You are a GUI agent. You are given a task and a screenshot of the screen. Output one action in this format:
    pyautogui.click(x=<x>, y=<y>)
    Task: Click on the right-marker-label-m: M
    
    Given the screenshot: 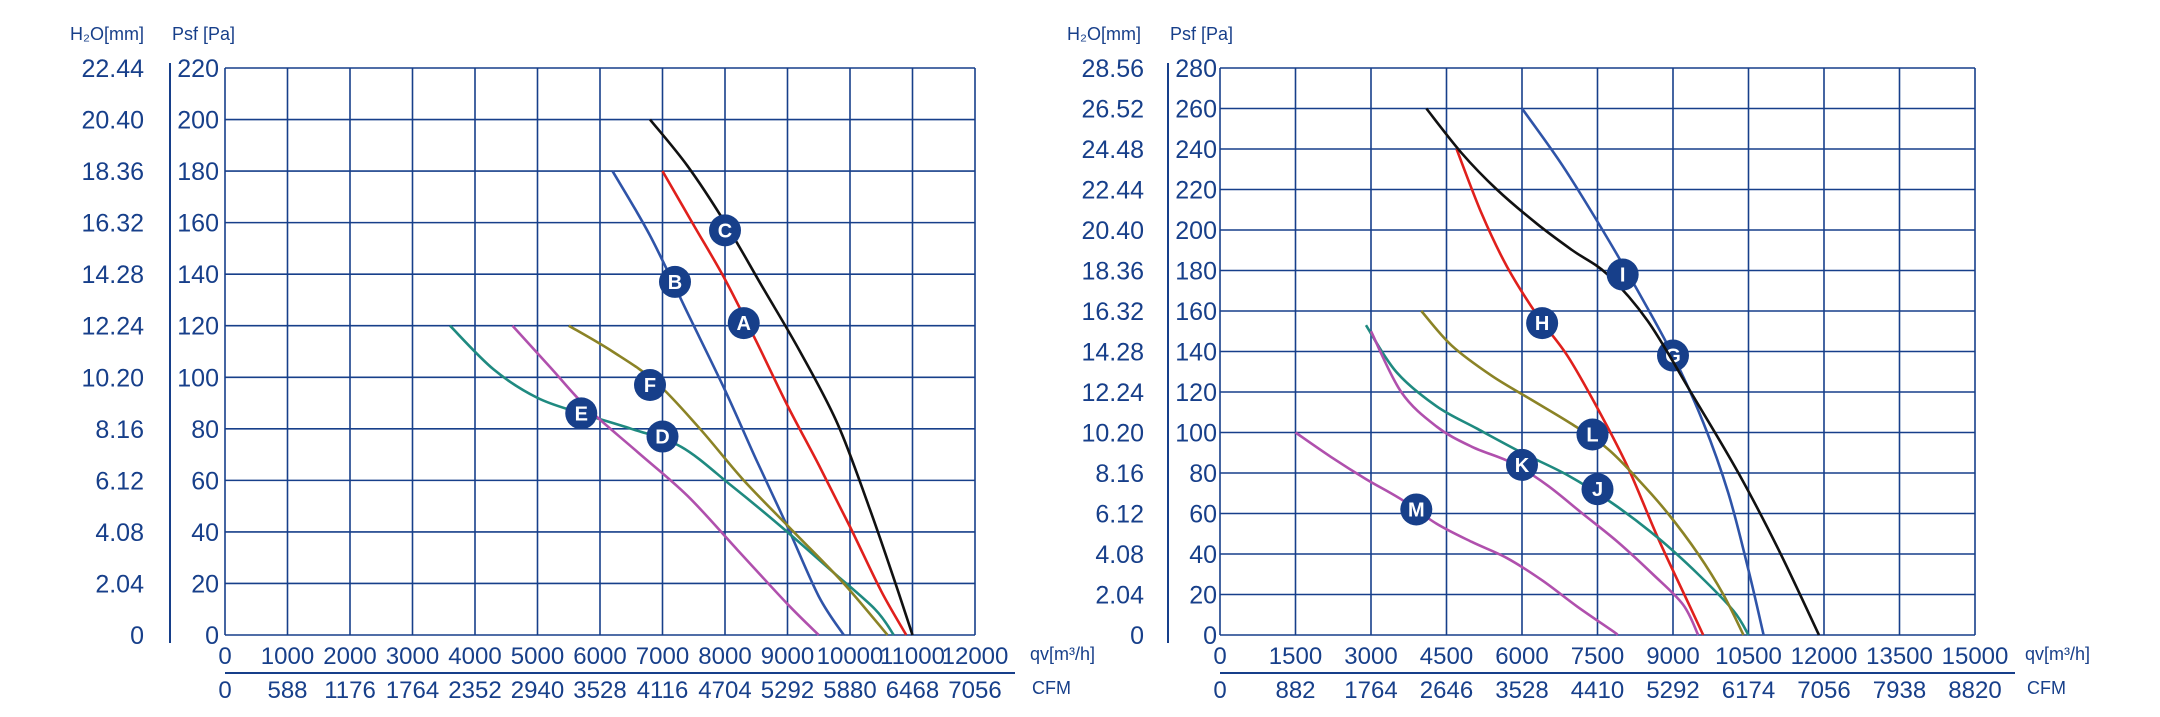 What is the action you would take?
    pyautogui.click(x=1416, y=510)
    